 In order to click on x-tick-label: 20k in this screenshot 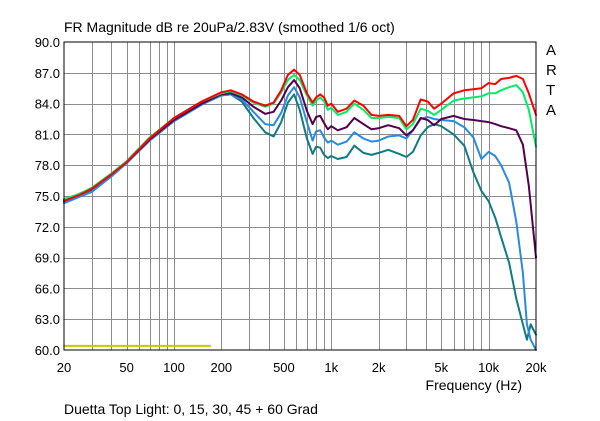, I will do `click(536, 367)`.